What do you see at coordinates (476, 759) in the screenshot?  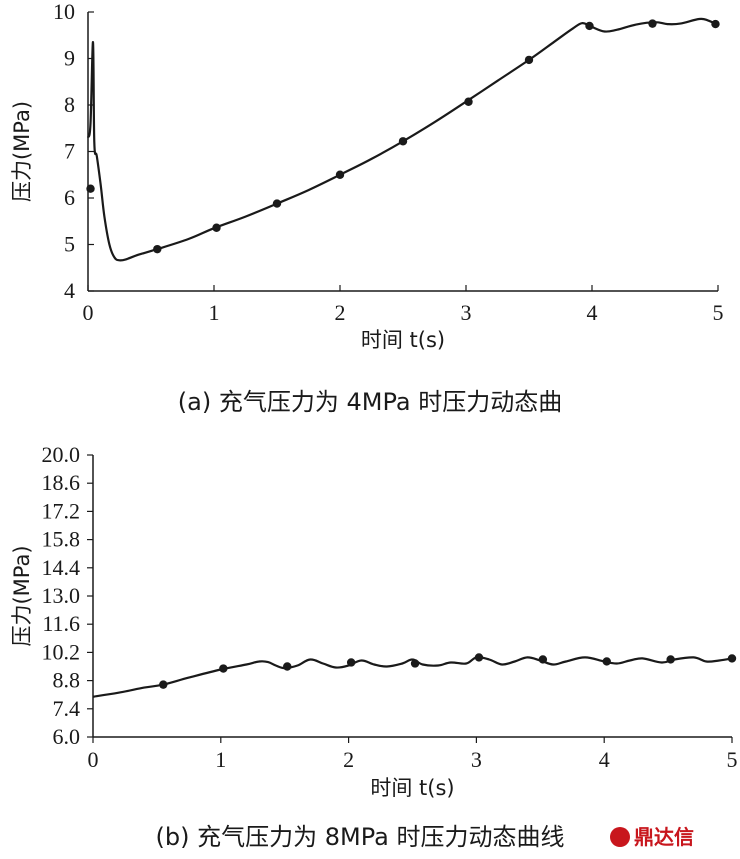 I see `chart-b-x-tick-label: 3` at bounding box center [476, 759].